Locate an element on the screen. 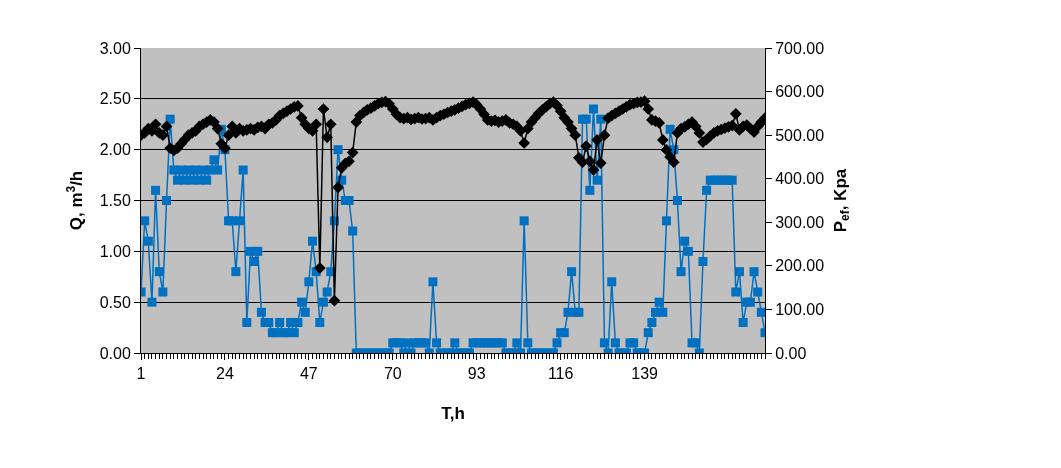  y-tick-label: 1.50 is located at coordinates (115, 201).